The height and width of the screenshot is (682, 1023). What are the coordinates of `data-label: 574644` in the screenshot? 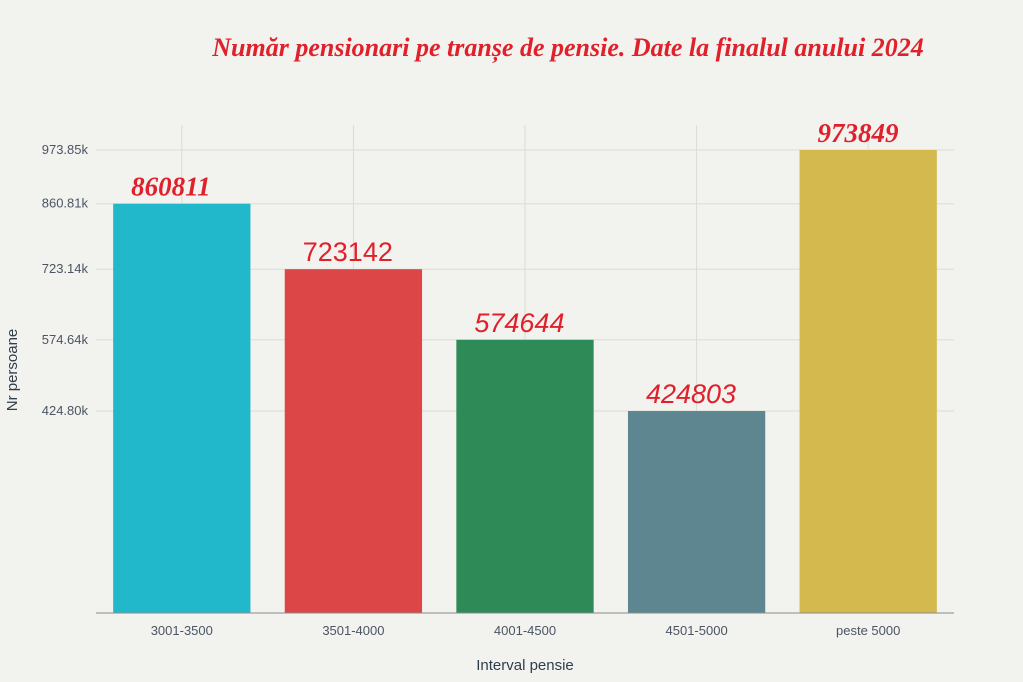 It's located at (519, 323).